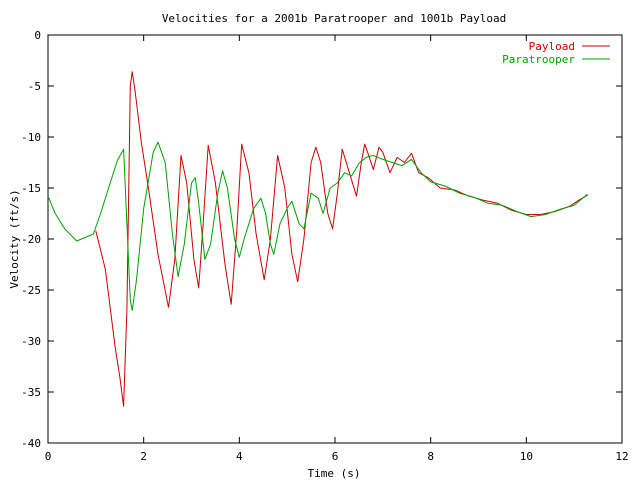  What do you see at coordinates (526, 456) in the screenshot?
I see `x-tick-label: 10` at bounding box center [526, 456].